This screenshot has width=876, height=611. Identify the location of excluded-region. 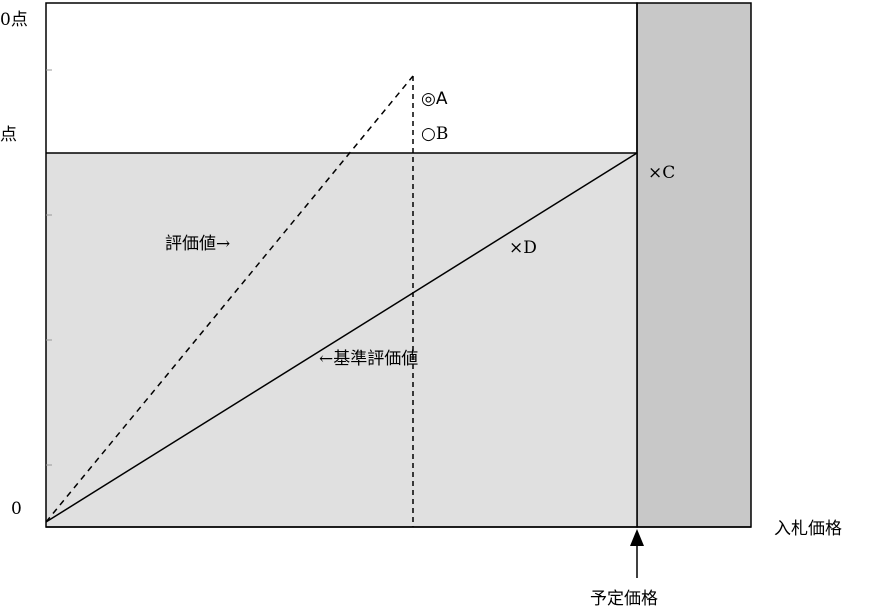
(694, 265).